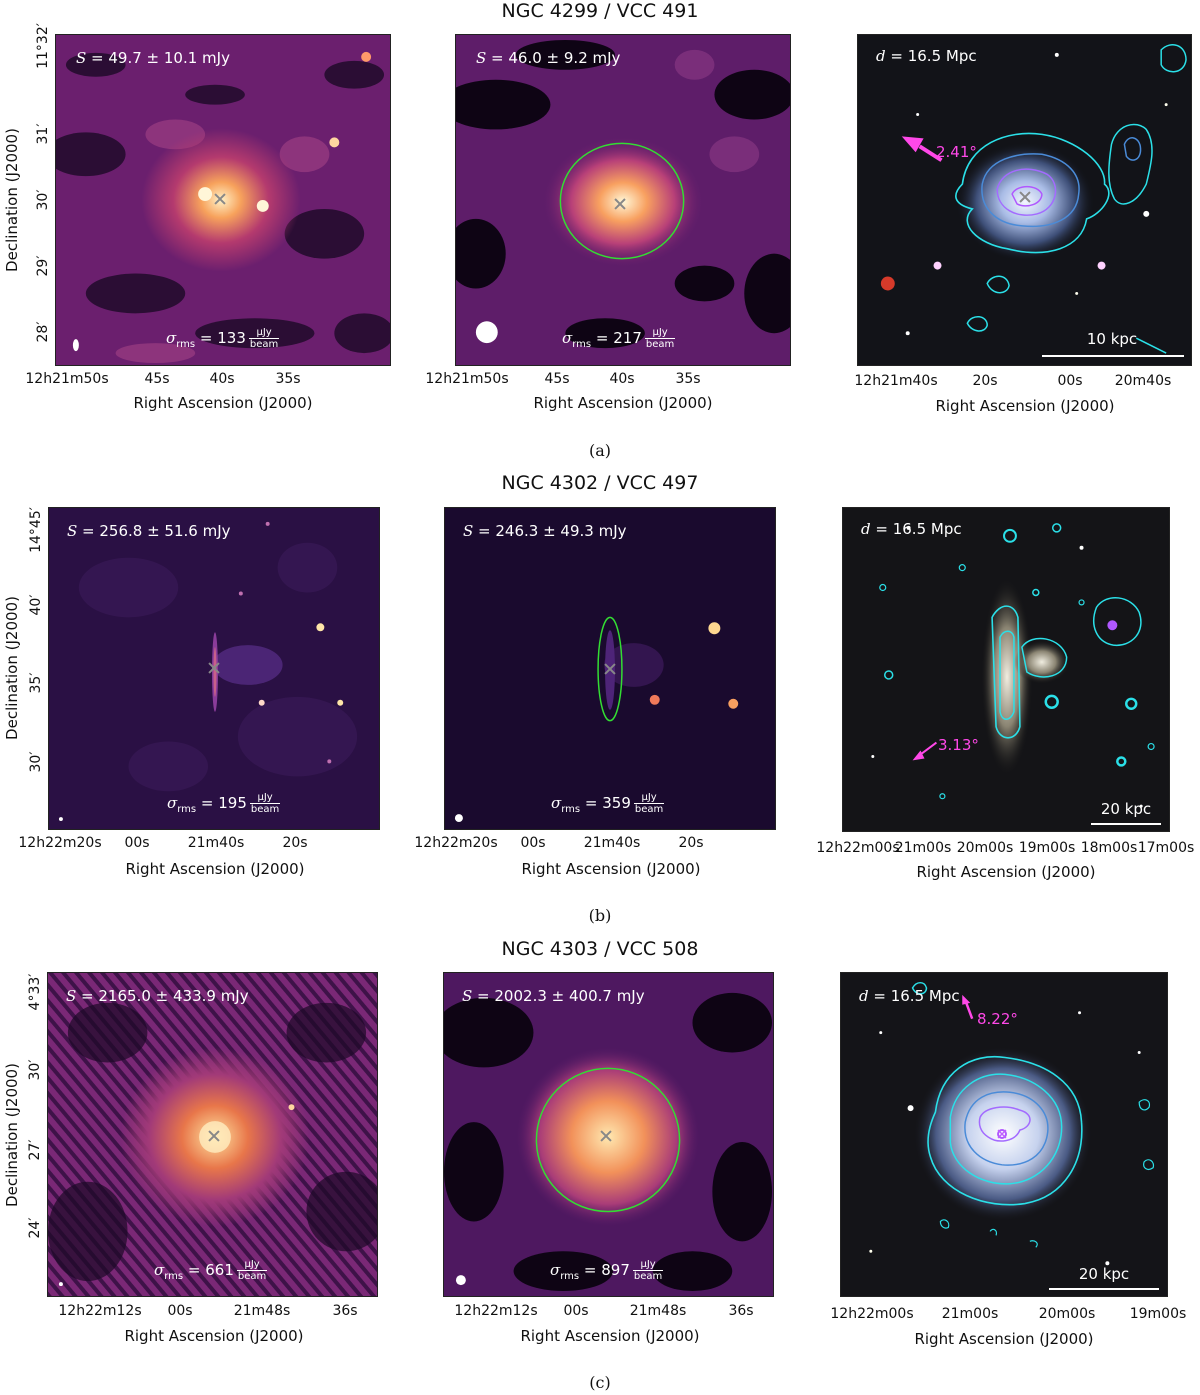 This screenshot has height=1395, width=1200. Describe the element at coordinates (622, 379) in the screenshot. I see `x-tick: 40s` at that location.